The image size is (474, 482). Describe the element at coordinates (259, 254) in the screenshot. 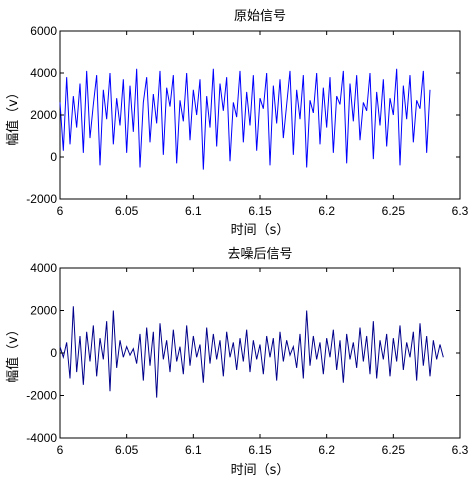

I see `chart-title: 去噪后信号` at that location.